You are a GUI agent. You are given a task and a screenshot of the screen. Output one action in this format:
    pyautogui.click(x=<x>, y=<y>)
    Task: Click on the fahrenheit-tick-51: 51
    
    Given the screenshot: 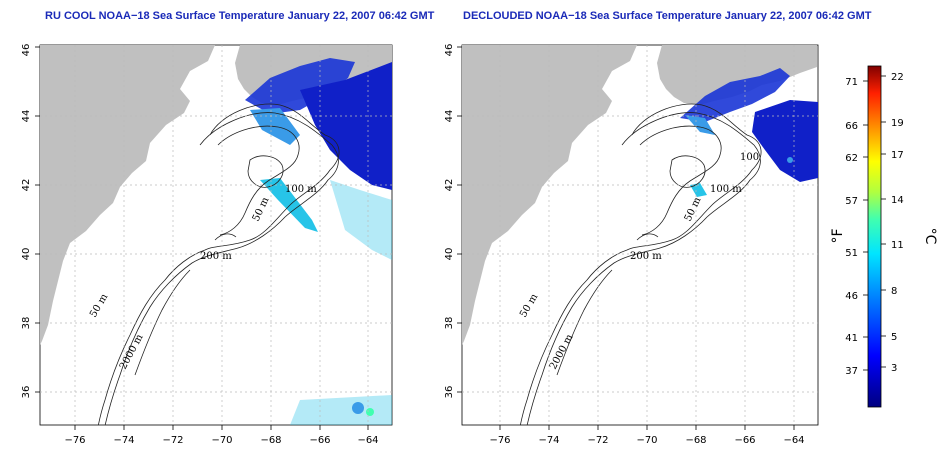 What is the action you would take?
    pyautogui.click(x=851, y=253)
    